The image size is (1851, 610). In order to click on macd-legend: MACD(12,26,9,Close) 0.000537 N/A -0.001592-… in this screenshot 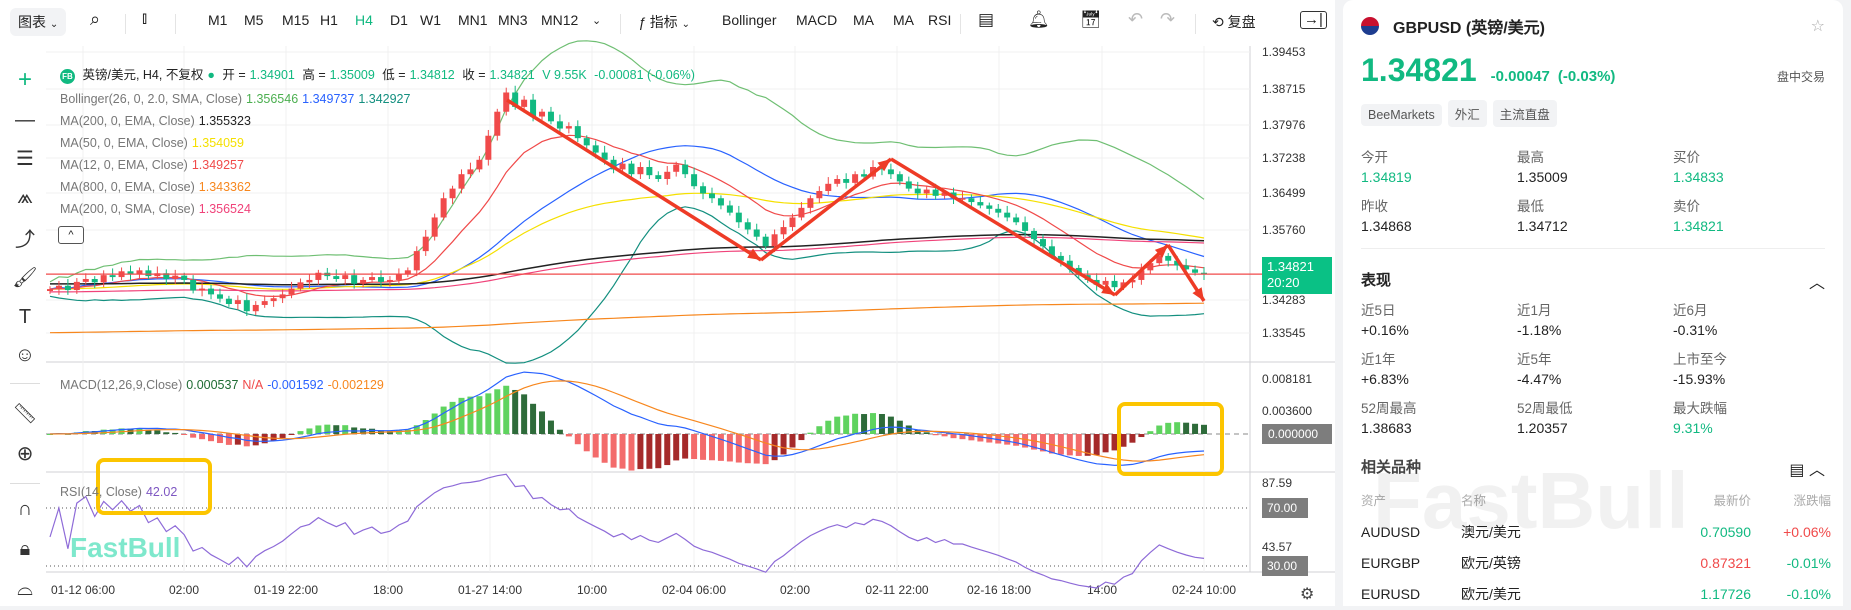, I will do `click(222, 385)`.